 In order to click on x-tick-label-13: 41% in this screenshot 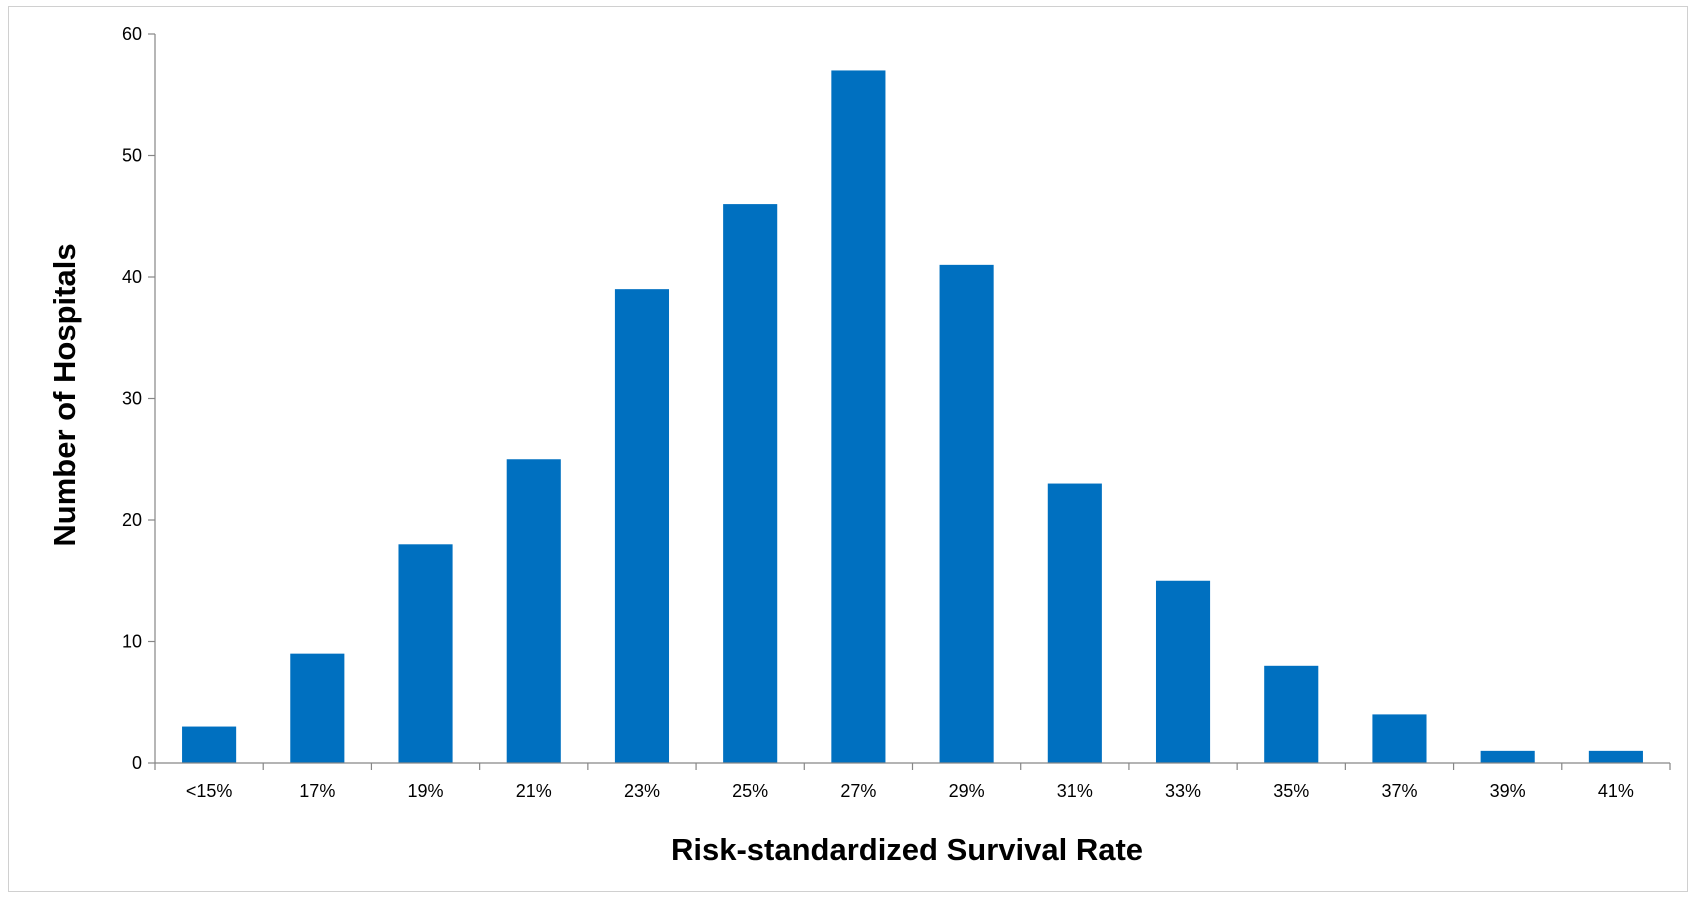, I will do `click(1616, 791)`.